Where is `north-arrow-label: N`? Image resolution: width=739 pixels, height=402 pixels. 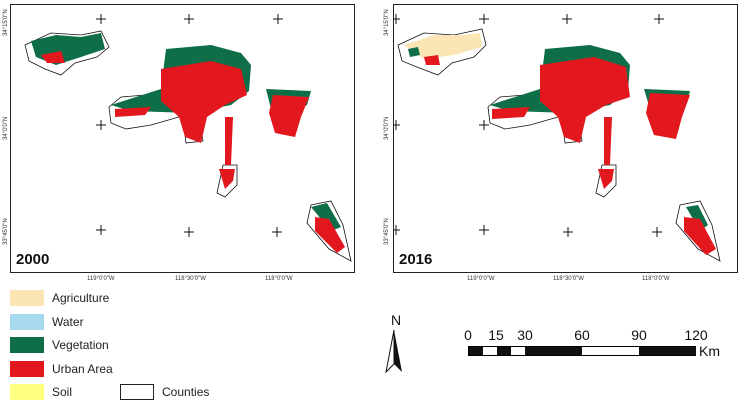 north-arrow-label: N is located at coordinates (396, 320).